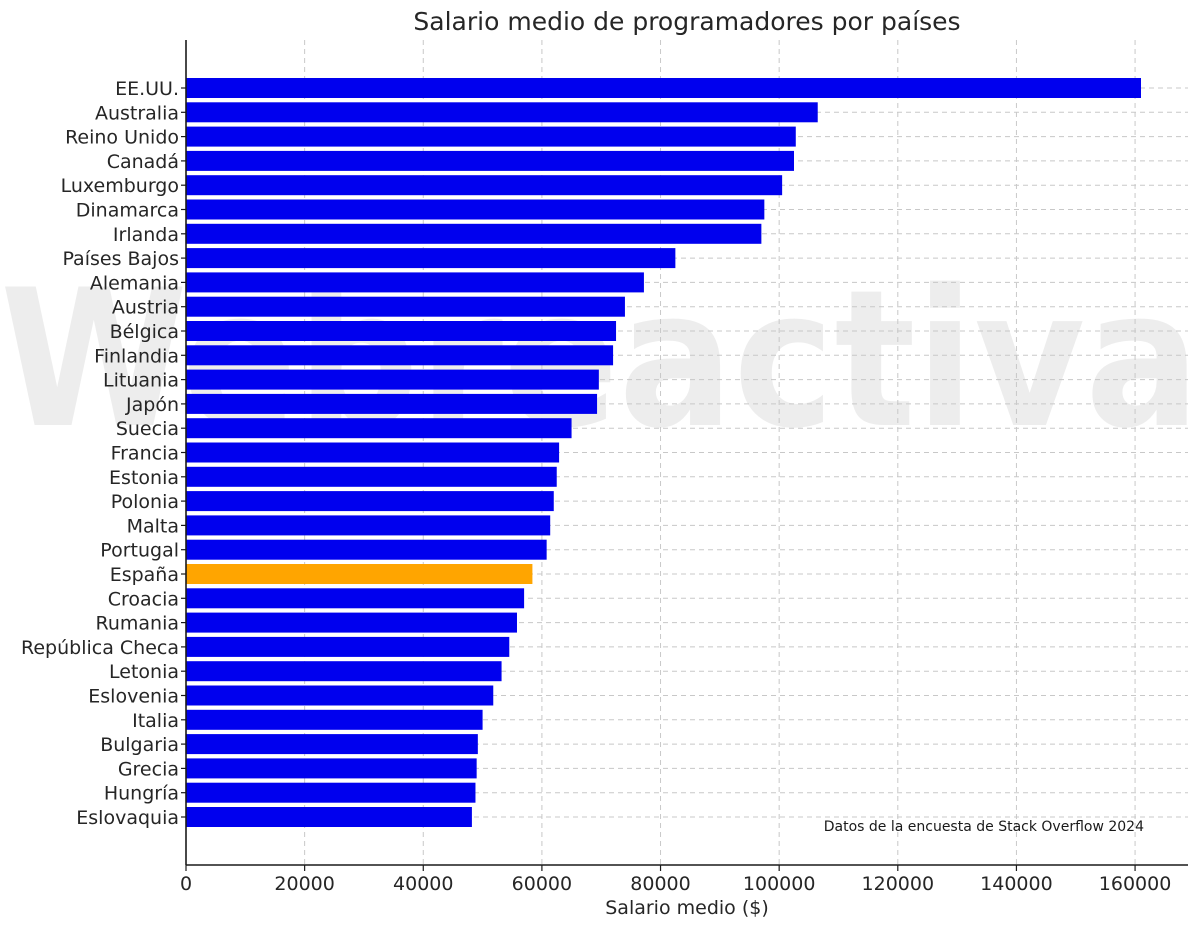 Image resolution: width=1200 pixels, height=930 pixels. Describe the element at coordinates (542, 884) in the screenshot. I see `x-tick-label: 60000` at that location.